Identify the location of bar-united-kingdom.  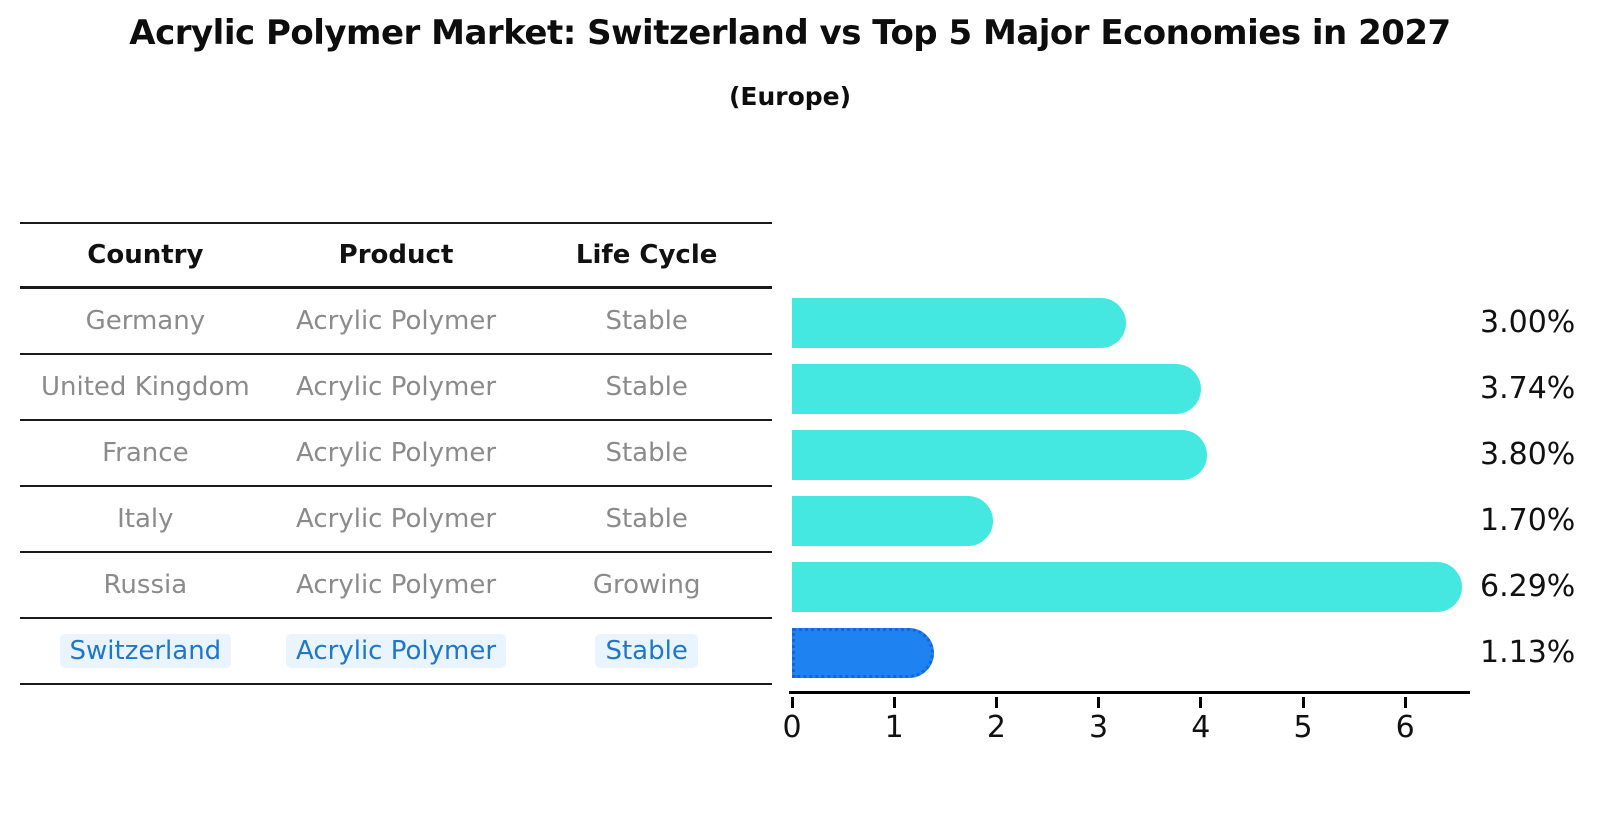
(997, 389).